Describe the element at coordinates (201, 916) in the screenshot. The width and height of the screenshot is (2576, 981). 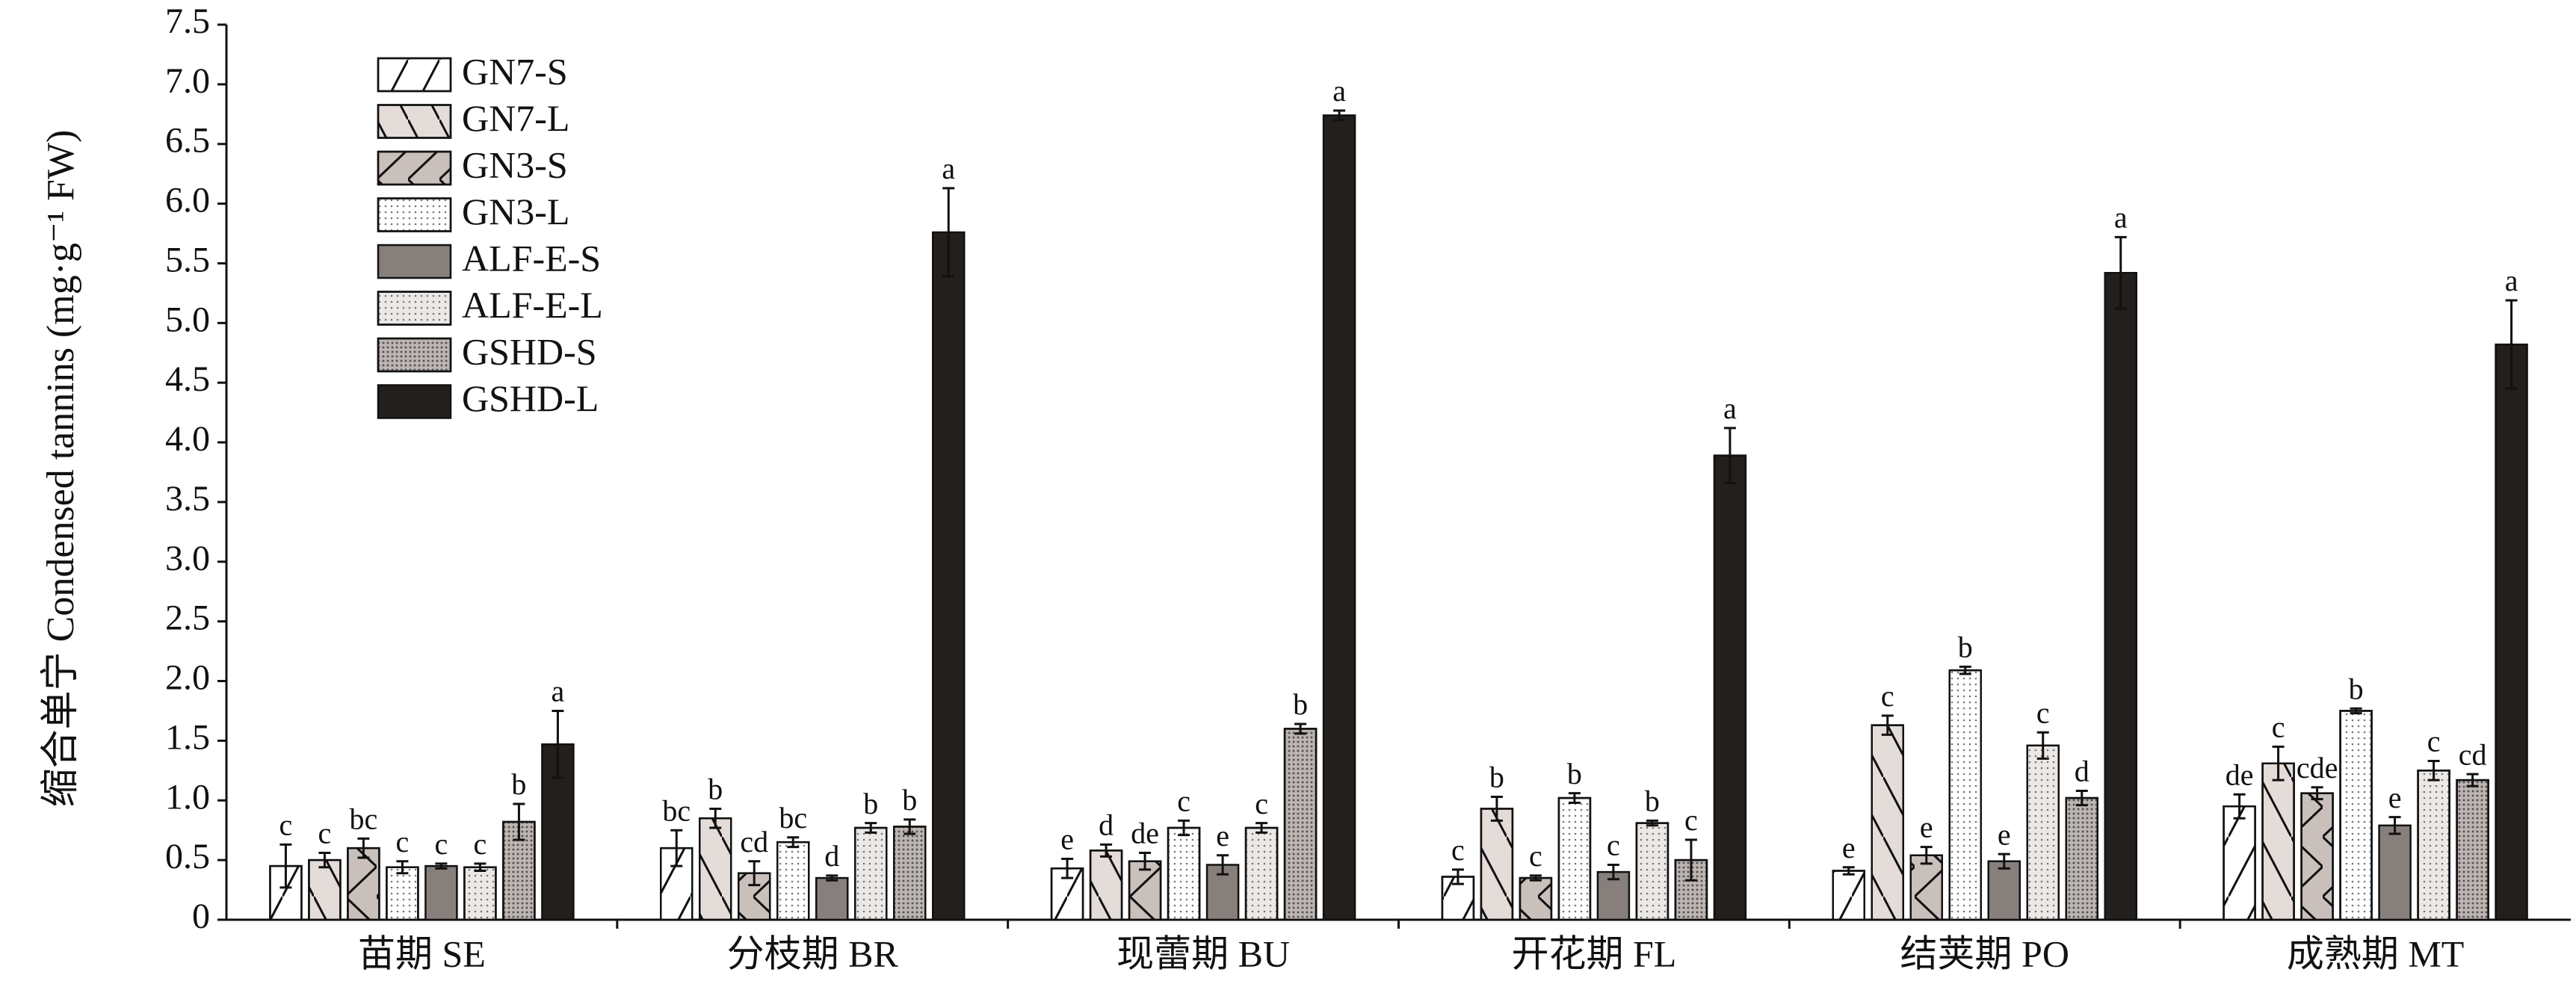
I see `y-tick-label: 0` at that location.